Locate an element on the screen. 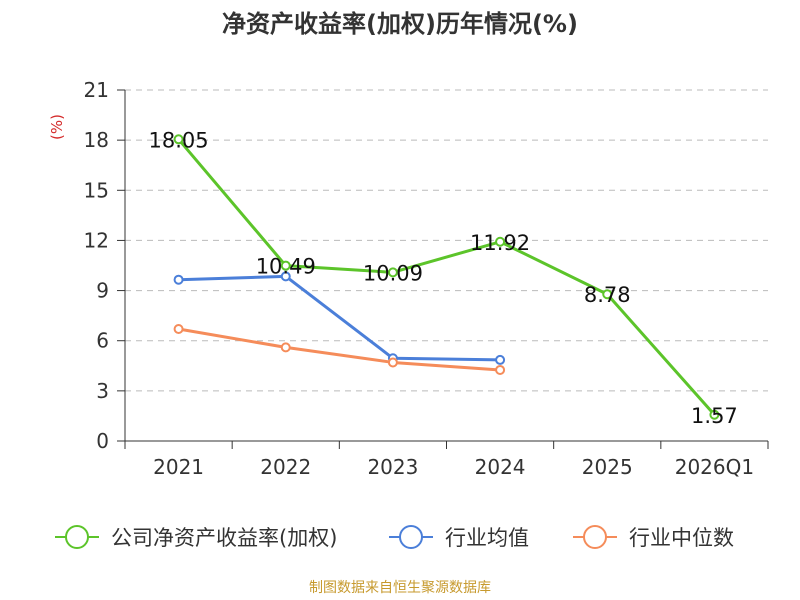 Image resolution: width=800 pixels, height=600 pixels. x-tick-label: 2026Q1 is located at coordinates (714, 467).